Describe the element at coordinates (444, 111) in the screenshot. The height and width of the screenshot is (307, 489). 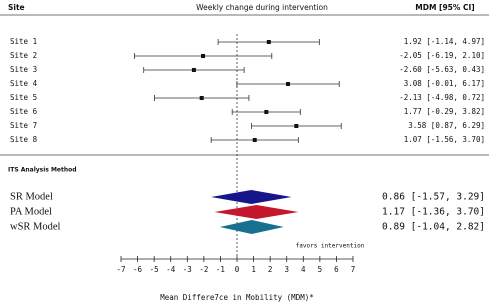
I see `value-label: 1.77 [-0.29, 3.82]` at that location.